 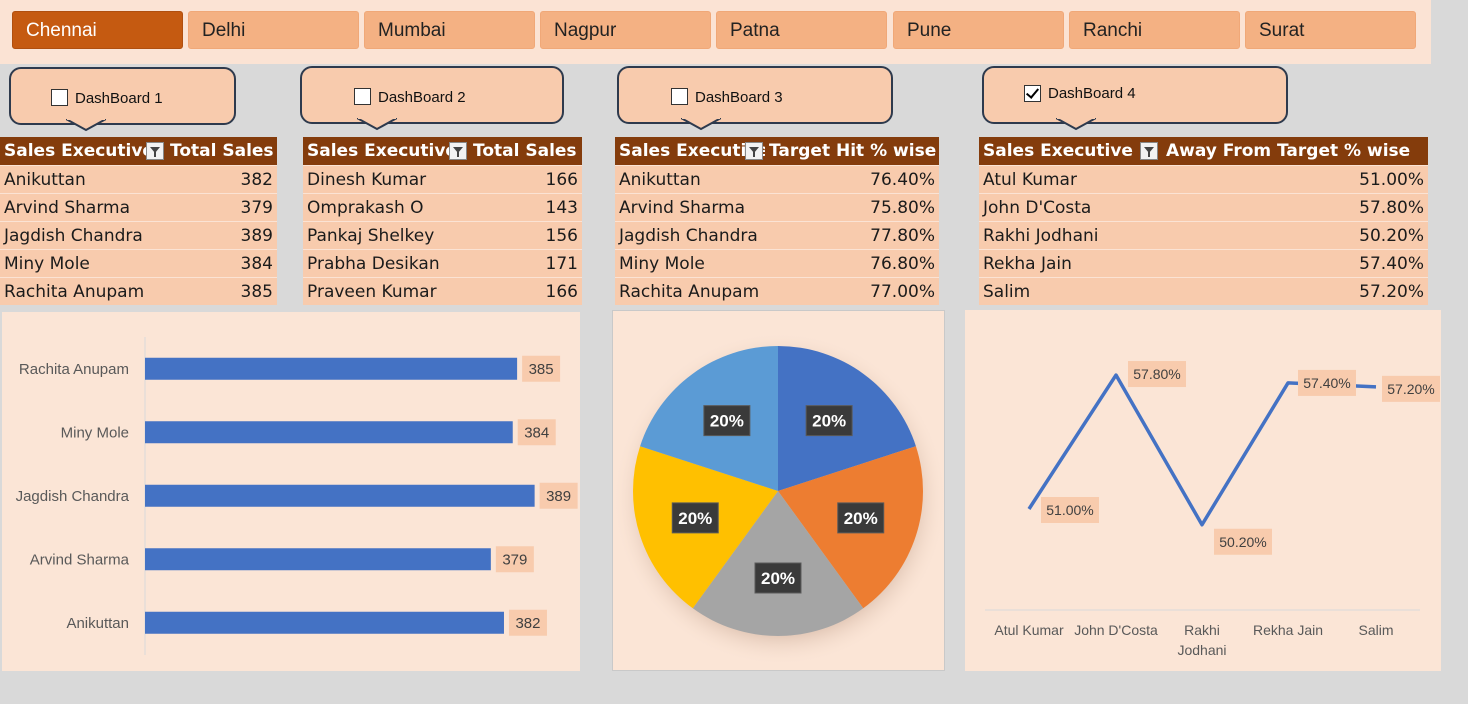 I want to click on slicer-item-delhi: Delhi, so click(x=273, y=30).